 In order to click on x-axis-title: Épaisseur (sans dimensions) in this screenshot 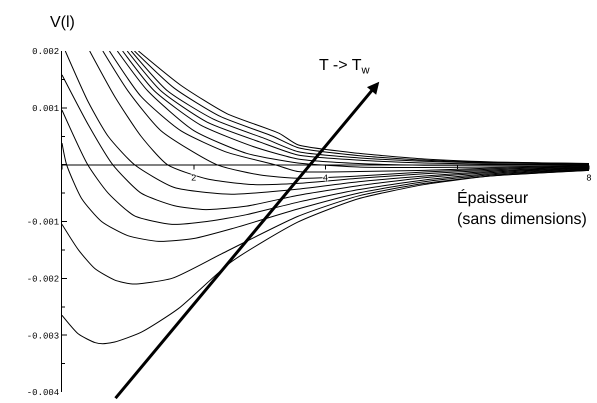, I will do `click(522, 208)`.